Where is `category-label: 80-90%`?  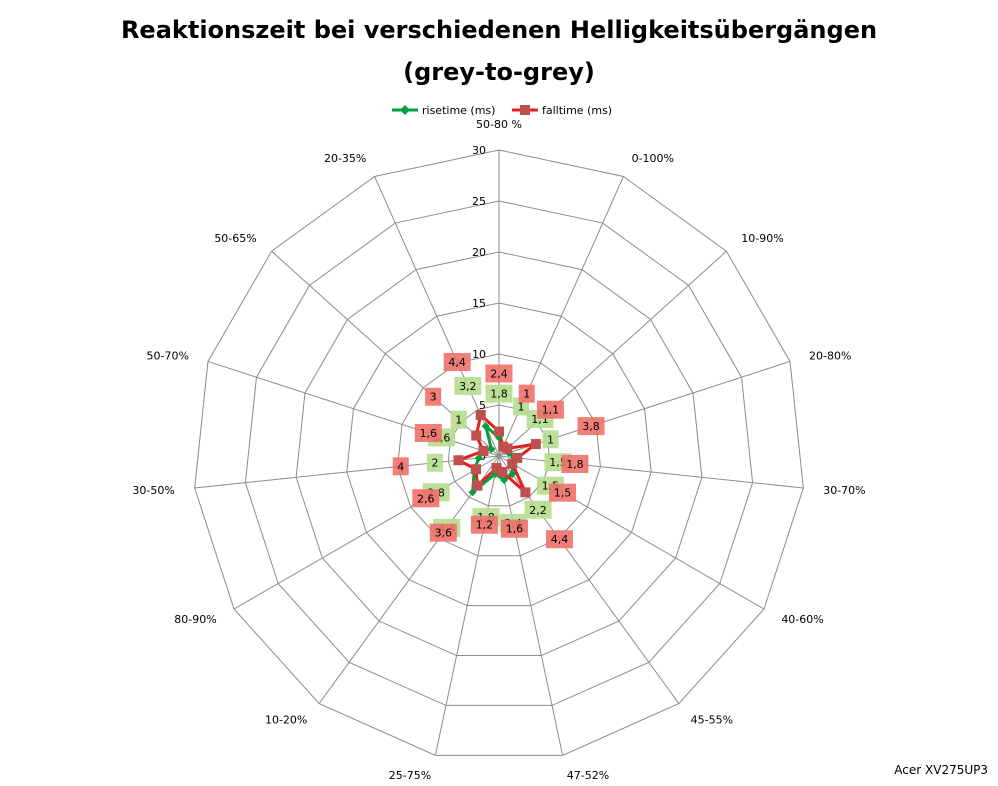 category-label: 80-90% is located at coordinates (195, 619).